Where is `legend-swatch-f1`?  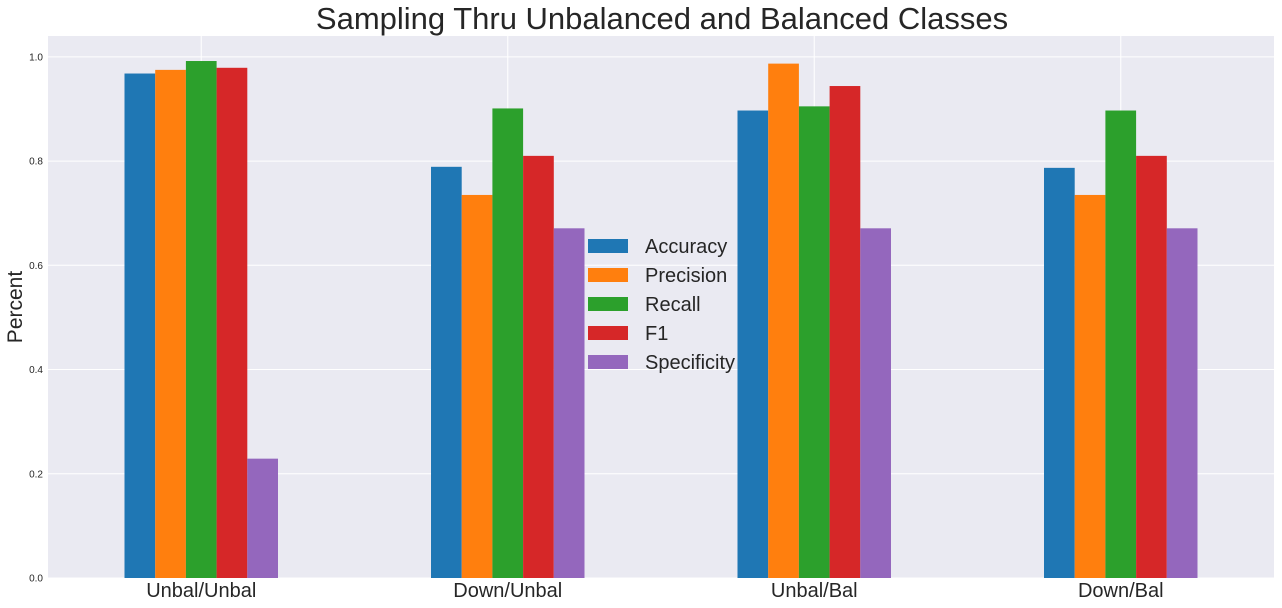 legend-swatch-f1 is located at coordinates (608, 333).